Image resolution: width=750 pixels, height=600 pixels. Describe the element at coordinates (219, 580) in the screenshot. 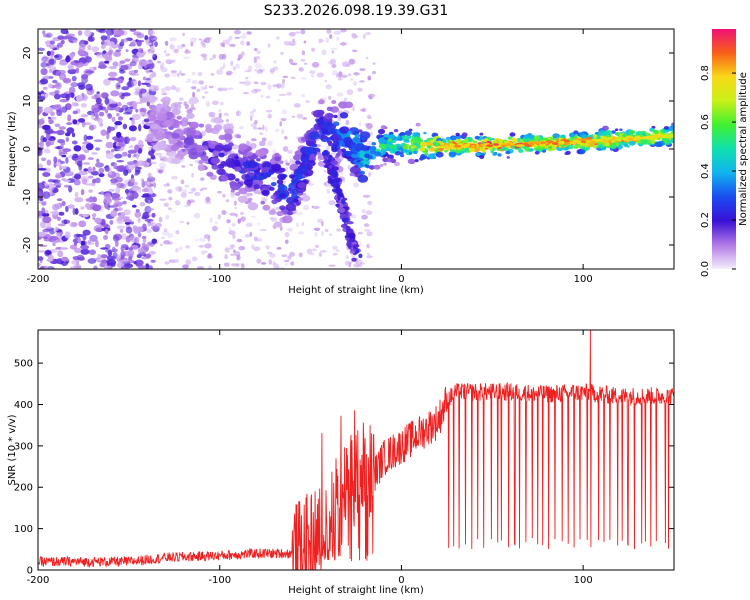

I see `snr-xtick-label: -100` at that location.